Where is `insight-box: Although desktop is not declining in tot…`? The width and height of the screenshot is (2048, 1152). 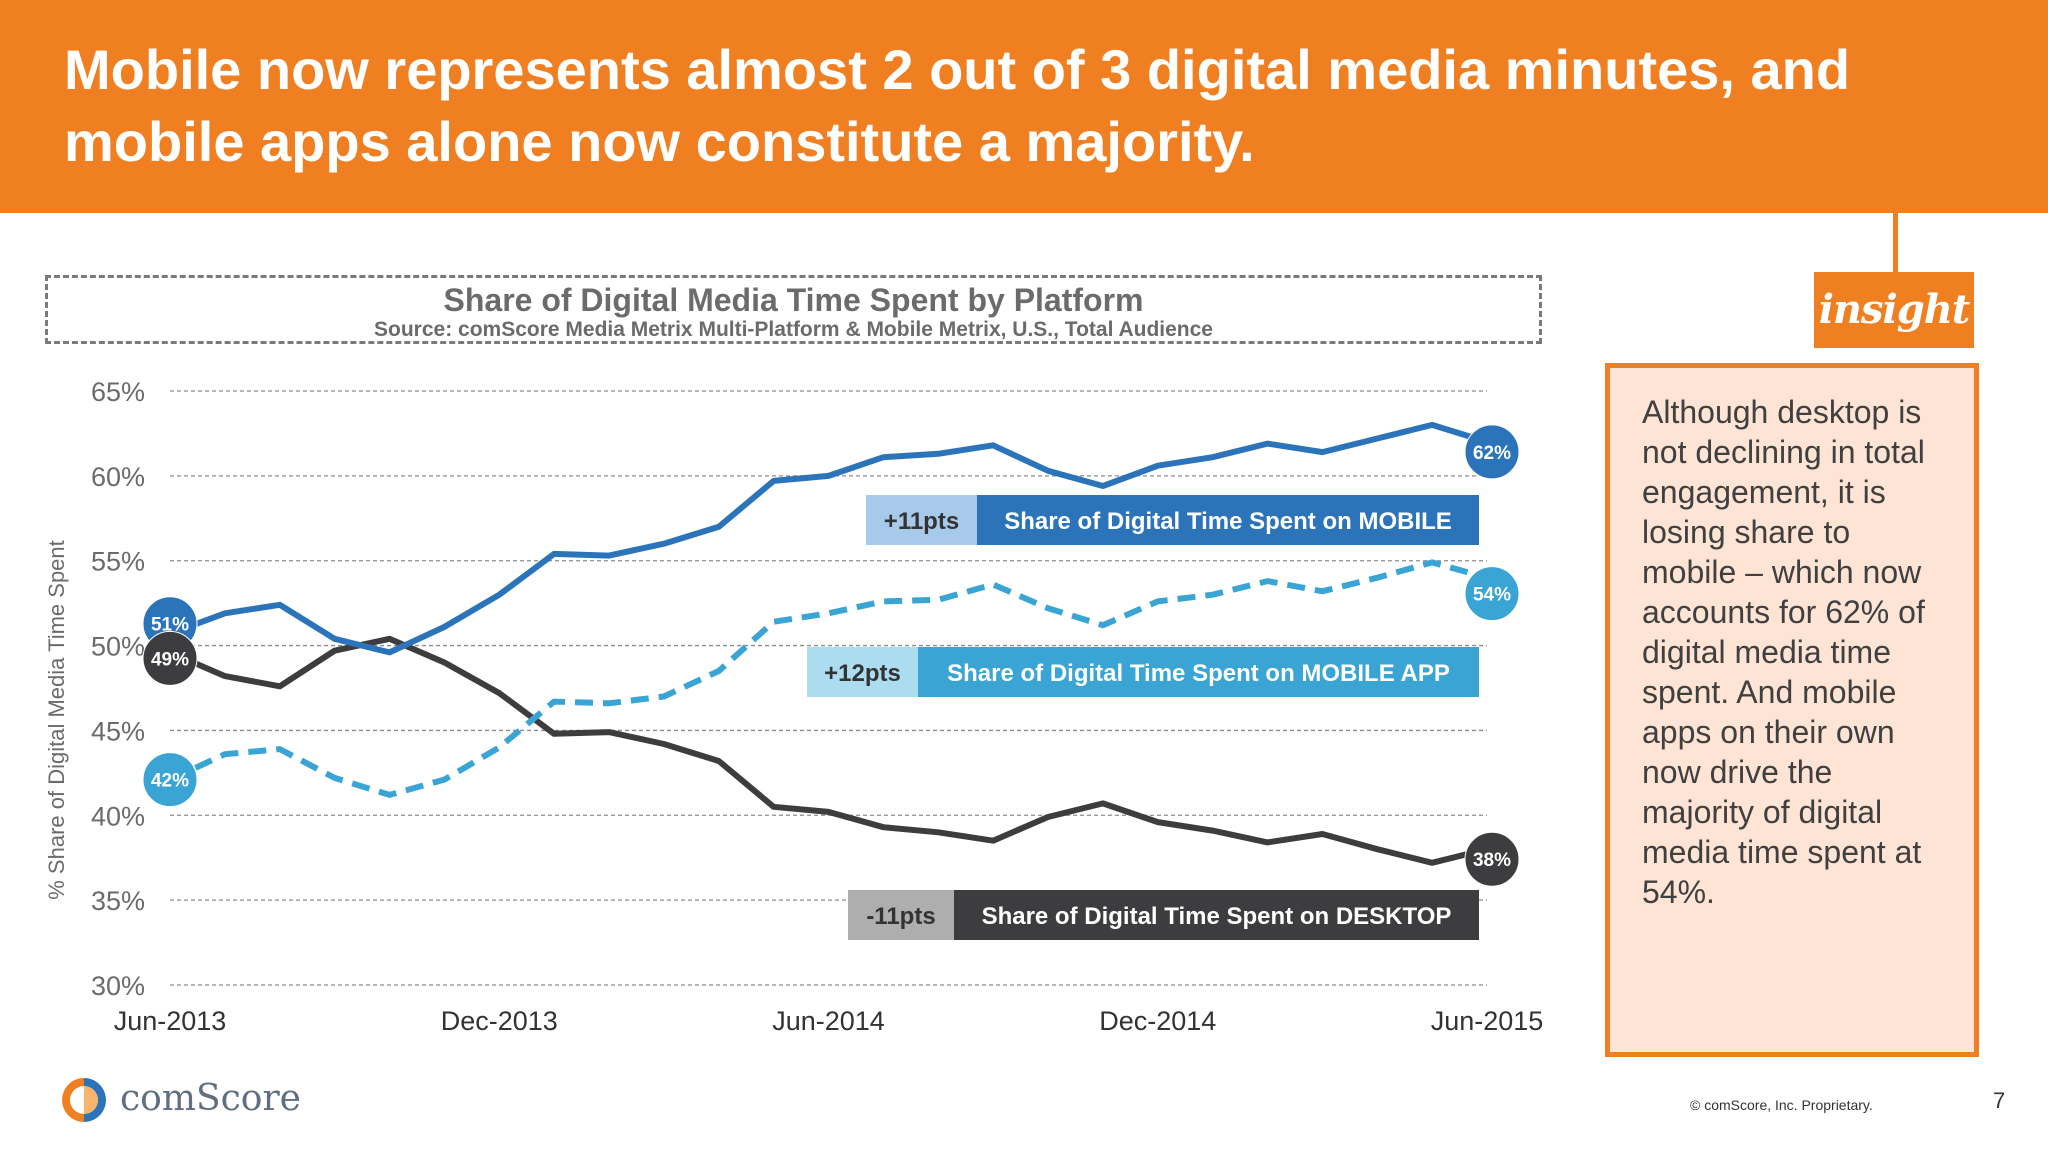
insight-box: Although desktop is not declining in tot… is located at coordinates (1792, 710).